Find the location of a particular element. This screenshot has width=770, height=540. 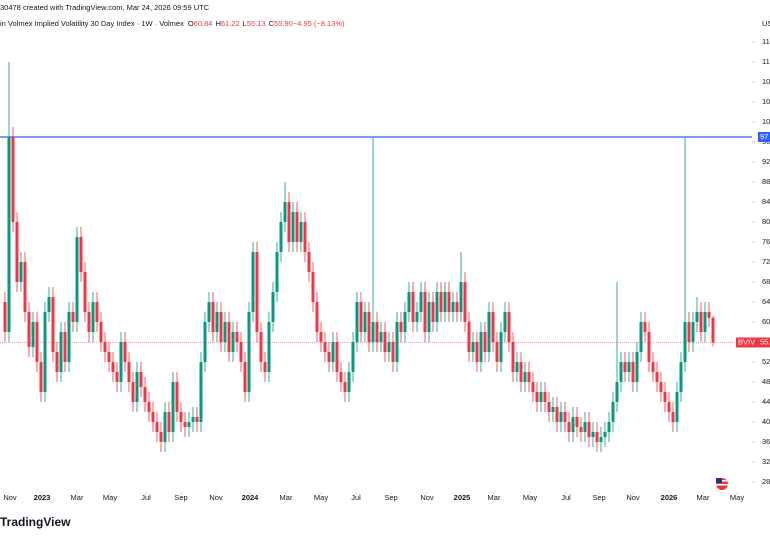

last-price-label: 55.90 is located at coordinates (765, 341).